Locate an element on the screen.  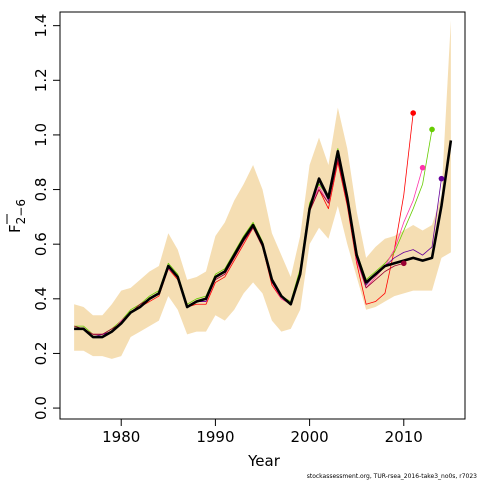
y-axis-title-main: F is located at coordinates (15, 228).